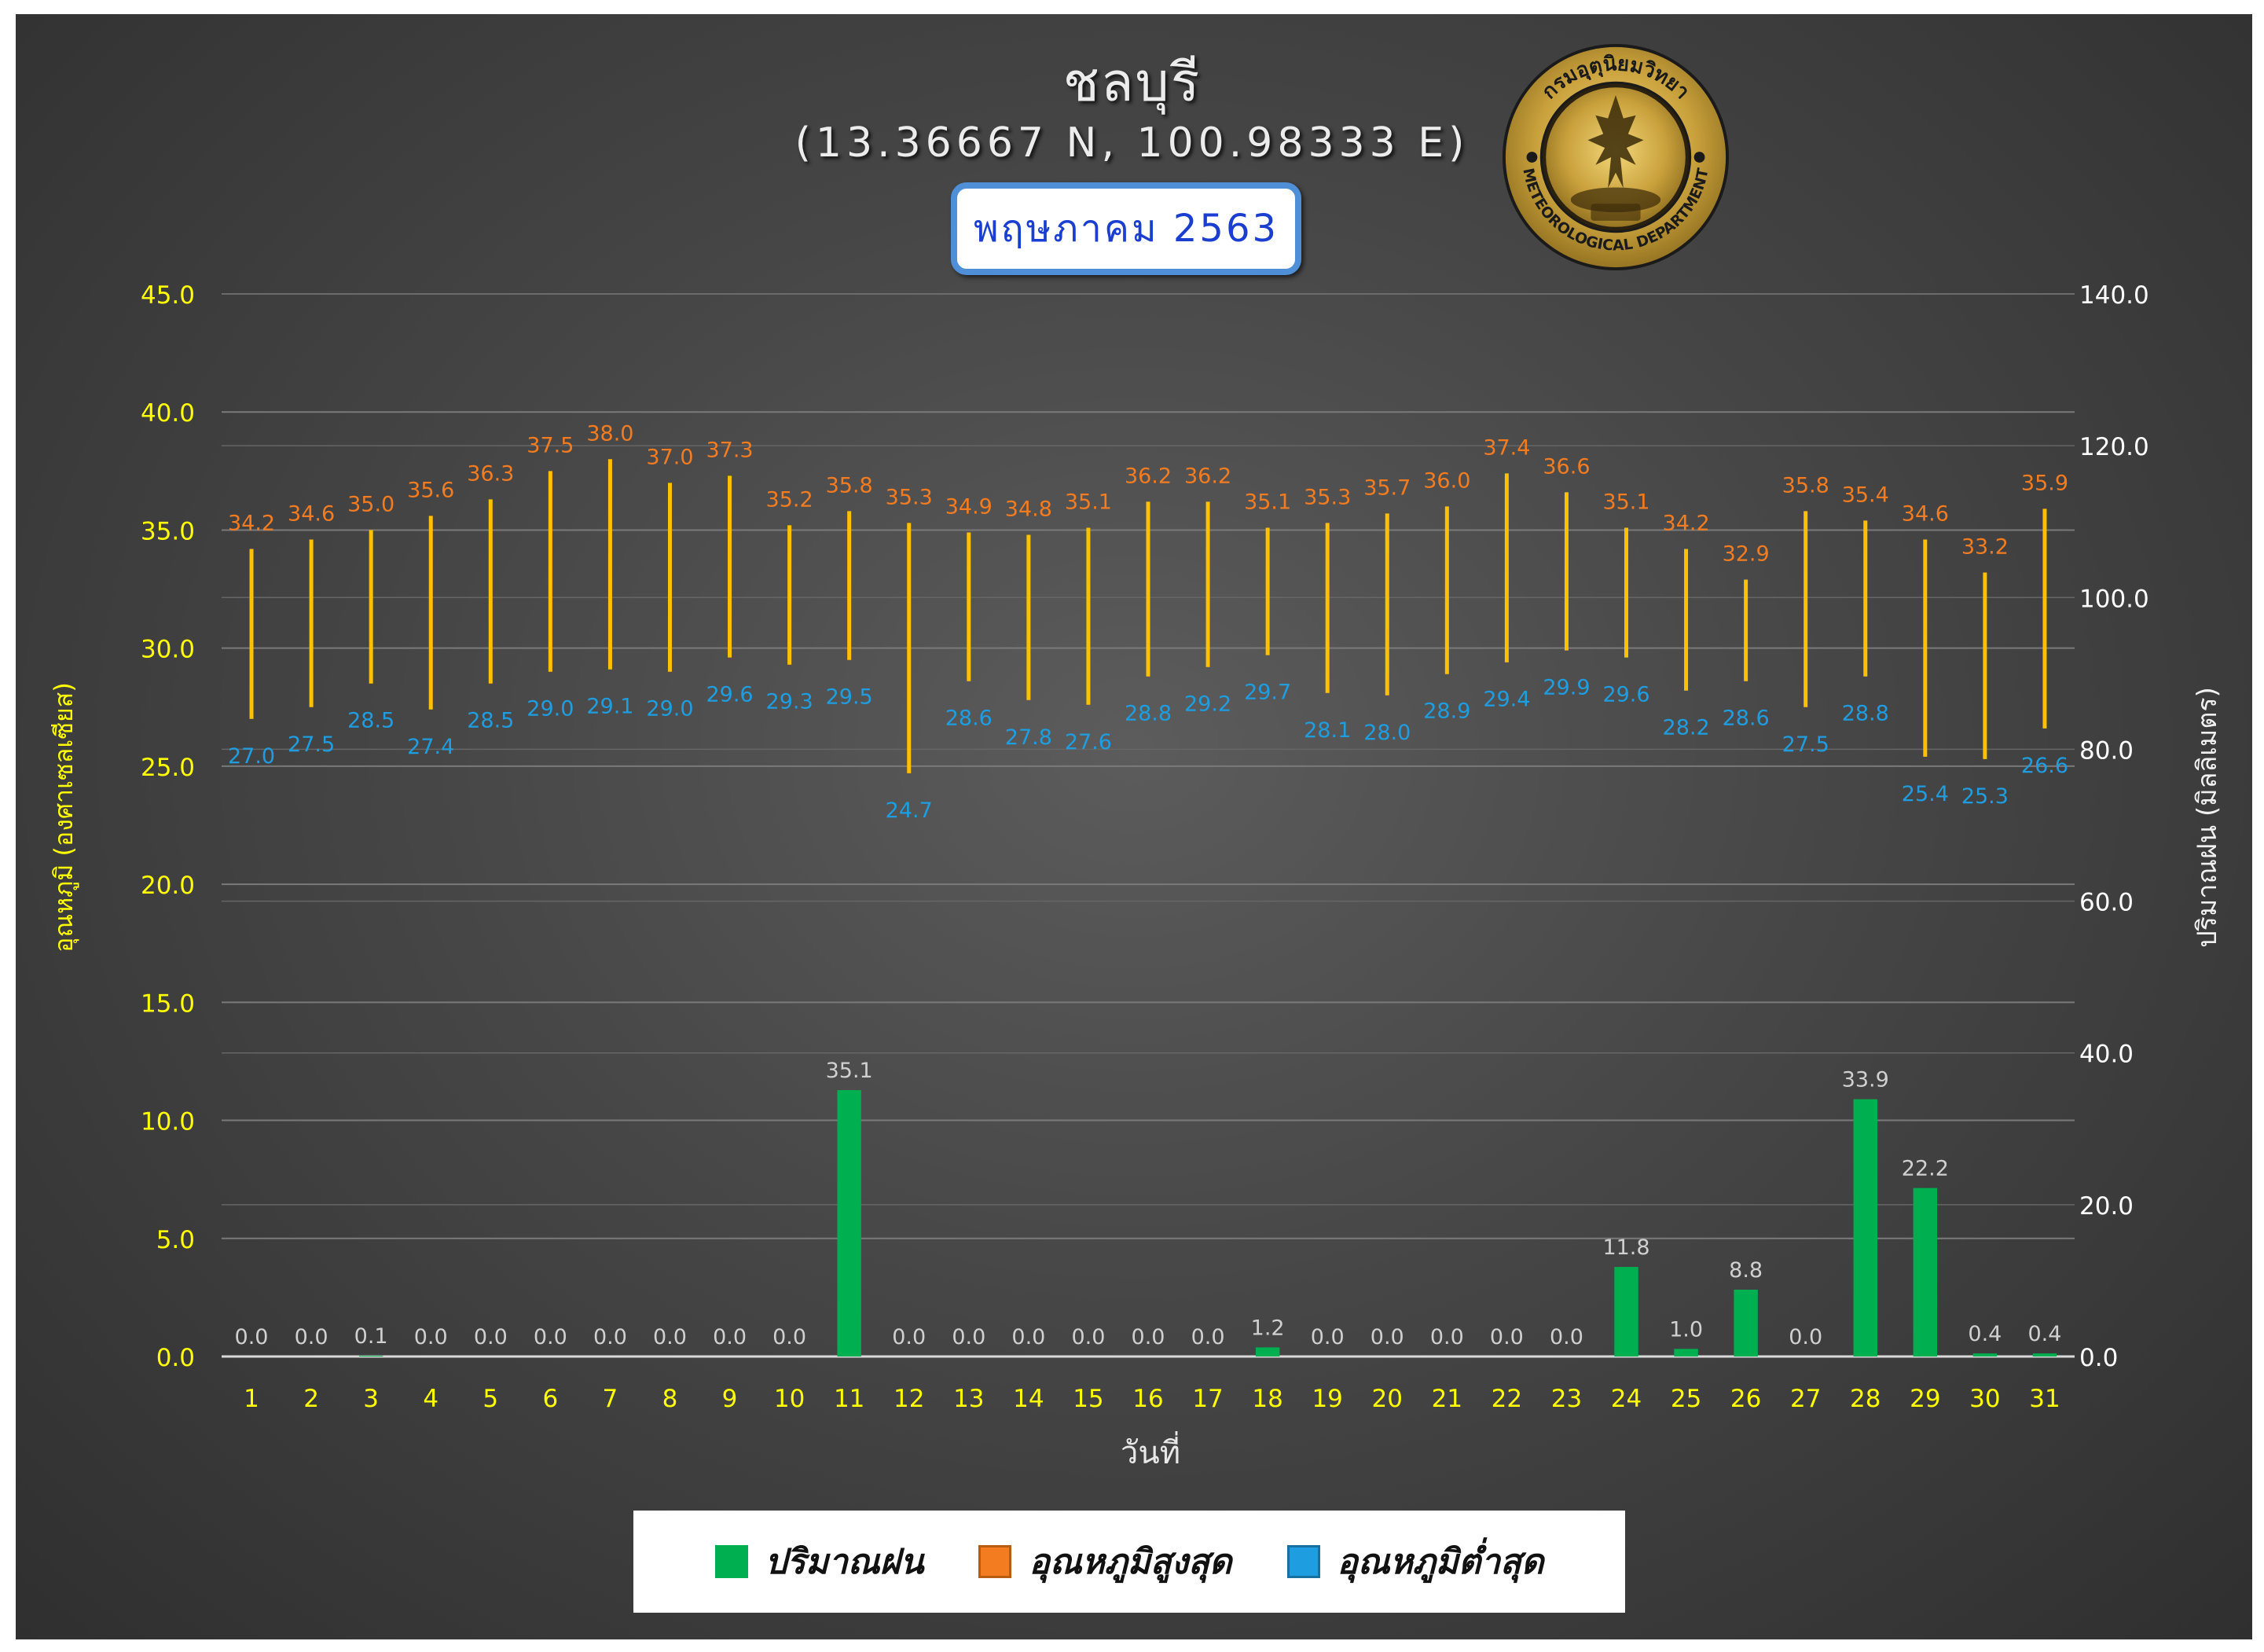 The height and width of the screenshot is (1652, 2264). Describe the element at coordinates (2044, 766) in the screenshot. I see `min-temp-label: 26.6` at that location.